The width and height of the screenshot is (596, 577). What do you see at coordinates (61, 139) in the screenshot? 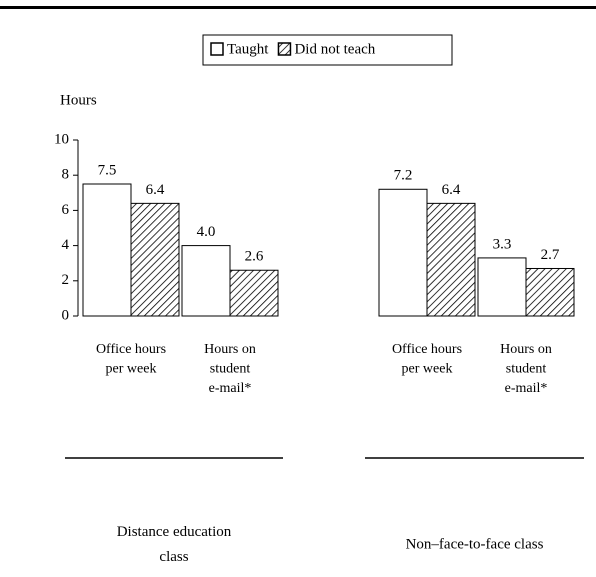
I see `y-tick-label: 10` at bounding box center [61, 139].